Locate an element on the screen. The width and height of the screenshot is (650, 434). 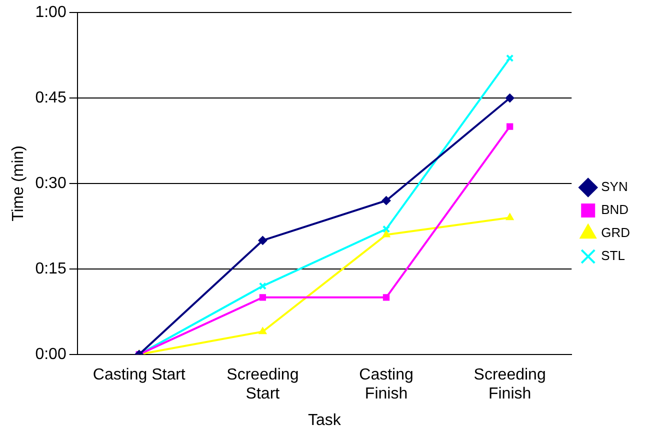
x-tick-label: Casting Start is located at coordinates (139, 375).